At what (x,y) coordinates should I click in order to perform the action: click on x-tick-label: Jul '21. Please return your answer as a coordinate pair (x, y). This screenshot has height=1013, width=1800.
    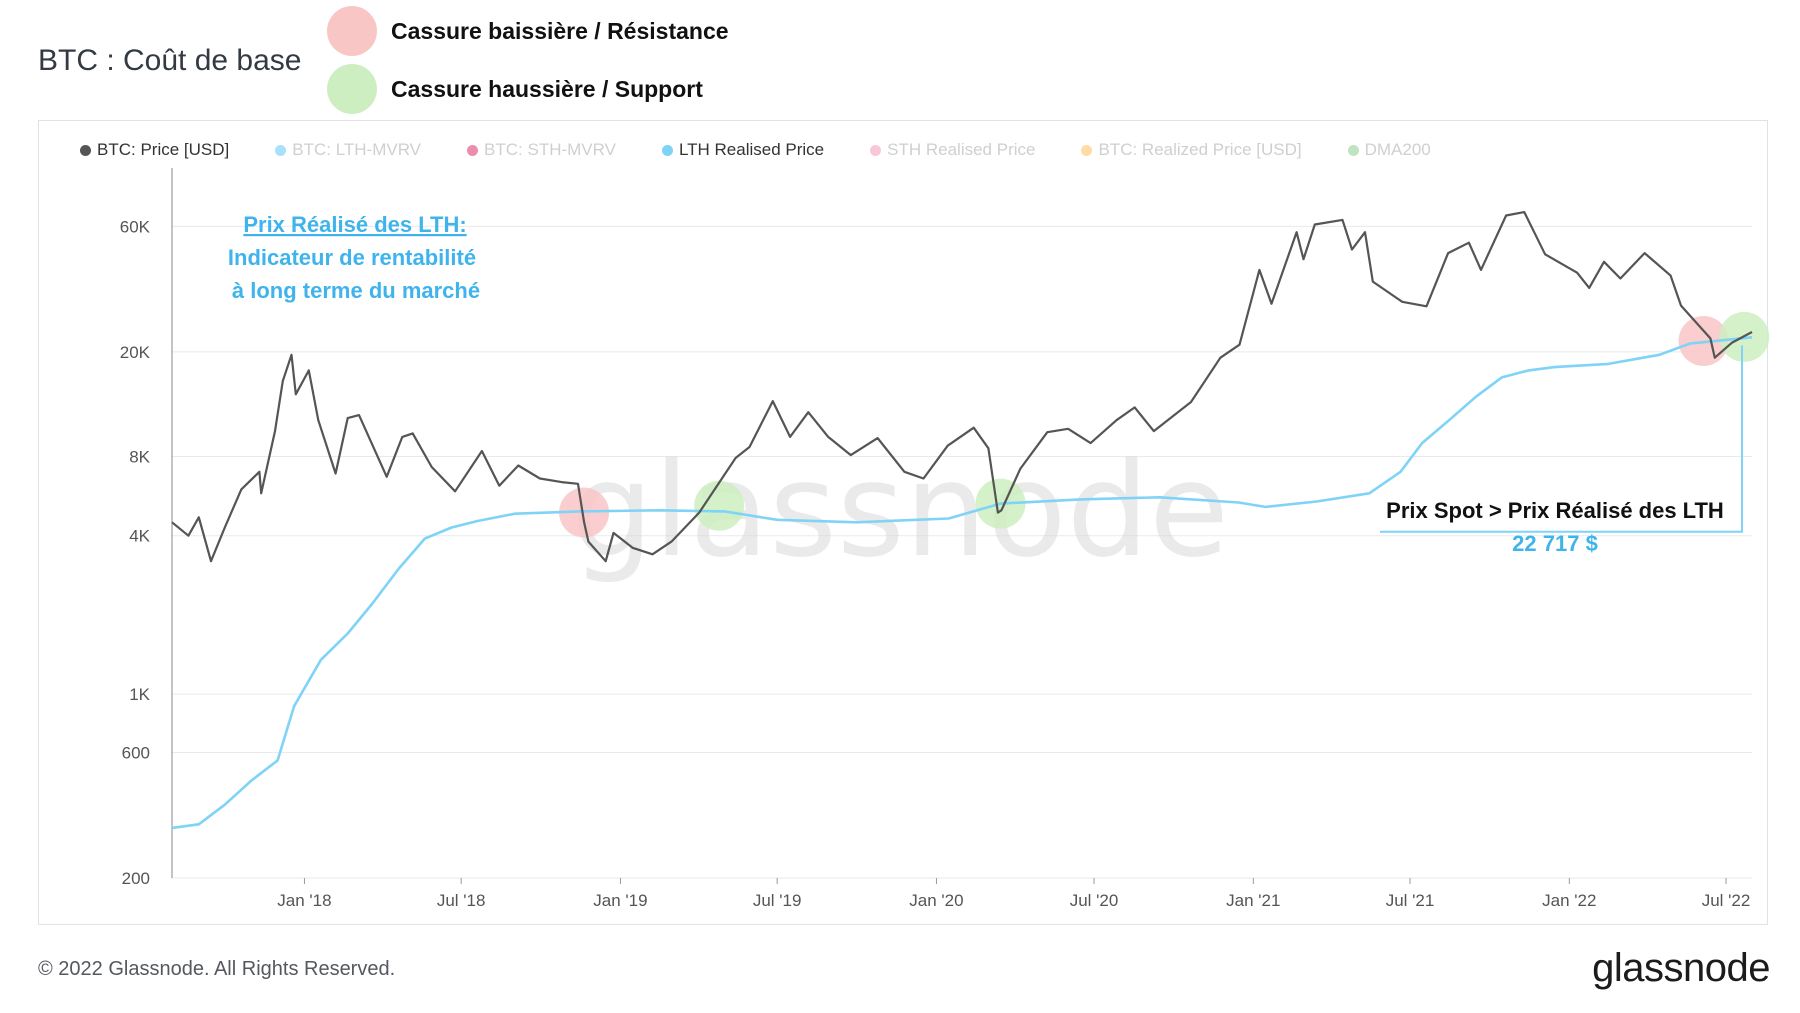
    Looking at the image, I should click on (1410, 900).